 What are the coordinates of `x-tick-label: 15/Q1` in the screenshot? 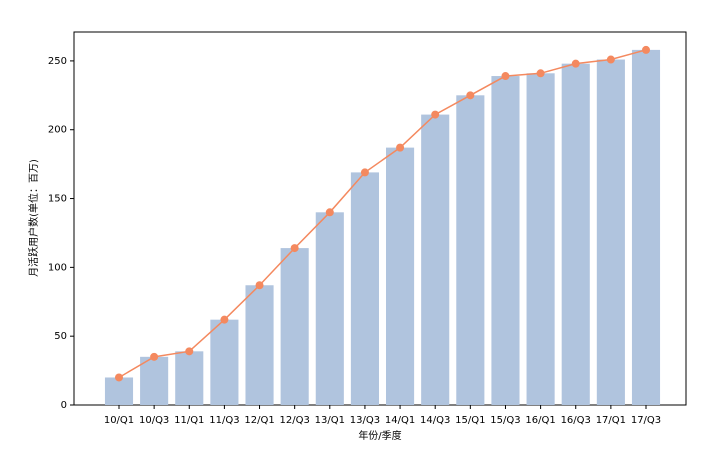 It's located at (470, 420).